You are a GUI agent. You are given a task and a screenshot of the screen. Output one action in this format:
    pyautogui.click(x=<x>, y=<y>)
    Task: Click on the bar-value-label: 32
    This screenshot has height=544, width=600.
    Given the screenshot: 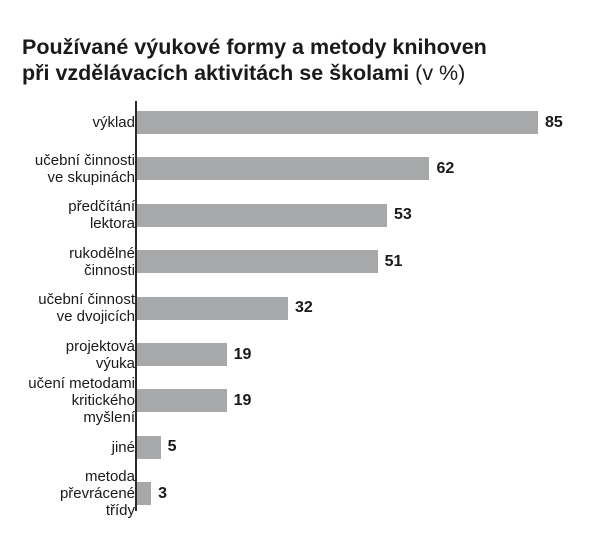 What is the action you would take?
    pyautogui.click(x=303, y=308)
    